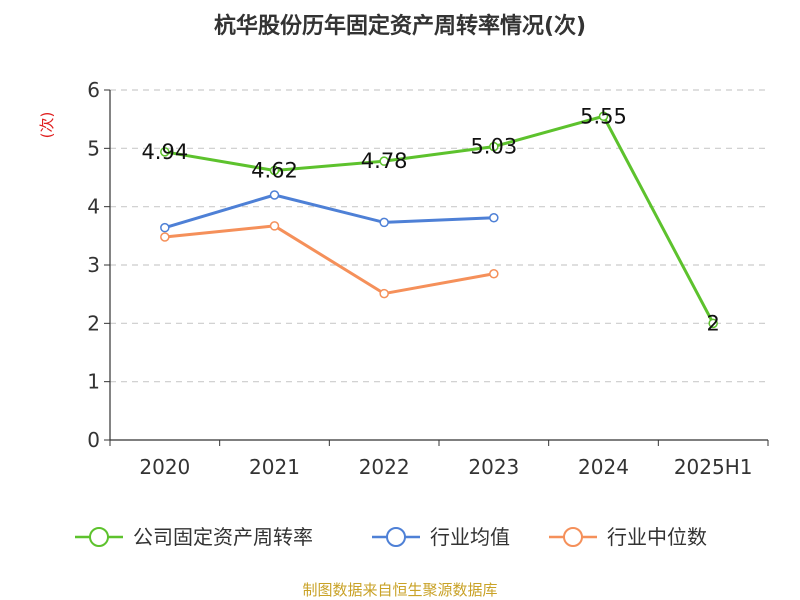 This screenshot has height=600, width=800. I want to click on data-label: 4.78, so click(384, 161).